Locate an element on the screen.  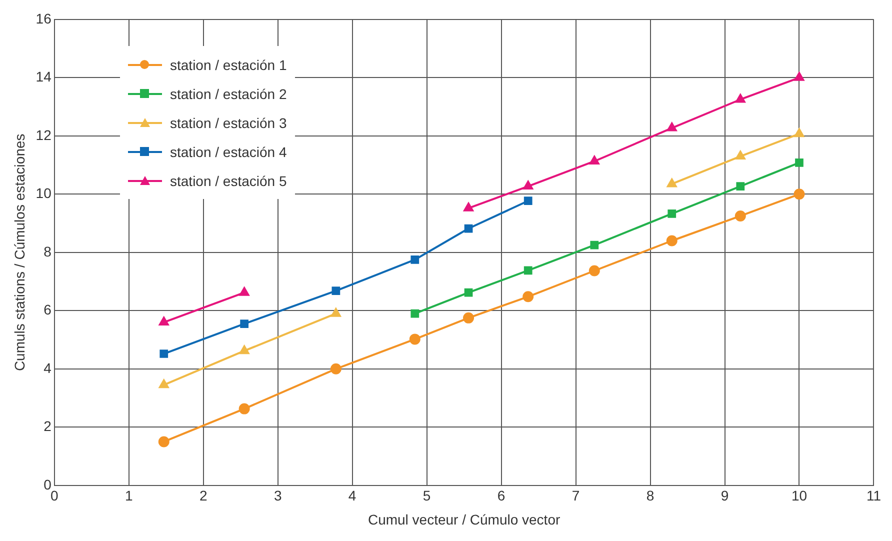
legend-label: station / estación 3 is located at coordinates (228, 122).